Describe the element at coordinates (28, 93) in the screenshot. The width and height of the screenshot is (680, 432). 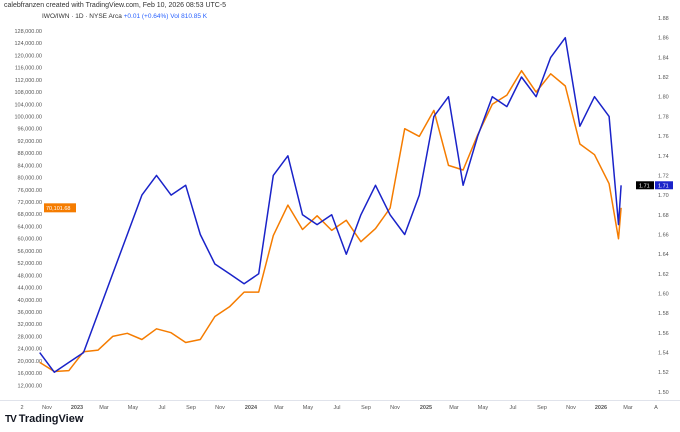
I see `left-axis-tick: 108,000.00` at that location.